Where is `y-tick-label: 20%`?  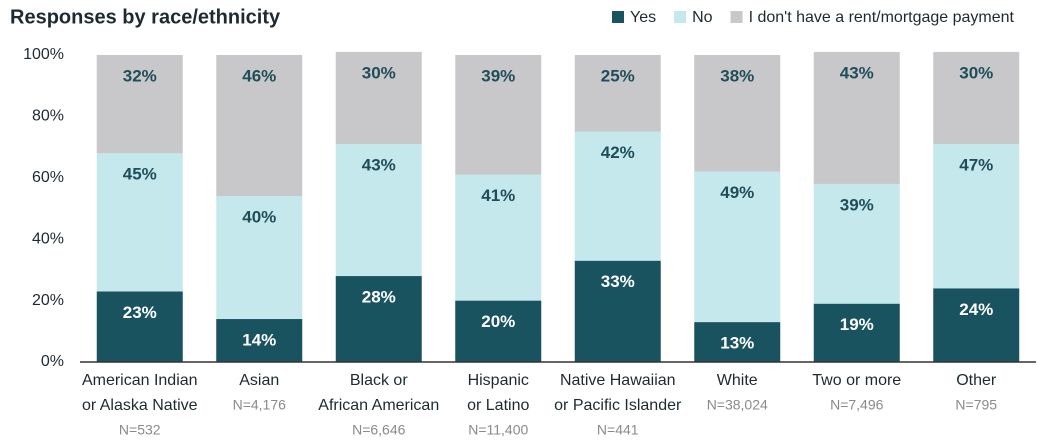 y-tick-label: 20% is located at coordinates (48, 300).